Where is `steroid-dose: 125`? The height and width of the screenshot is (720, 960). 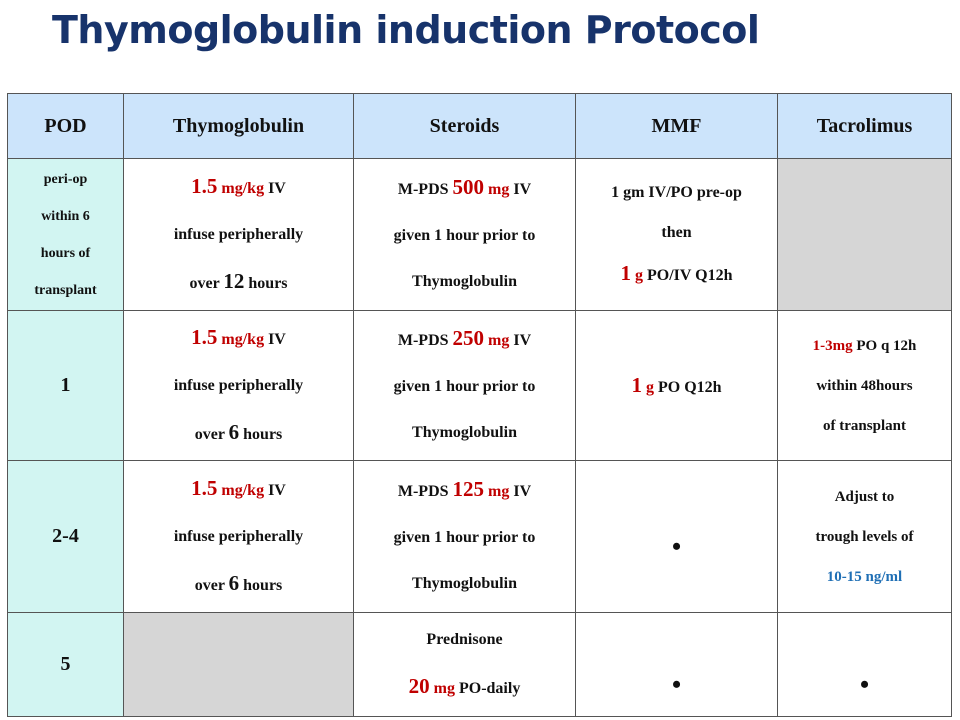 steroid-dose: 125 is located at coordinates (468, 489).